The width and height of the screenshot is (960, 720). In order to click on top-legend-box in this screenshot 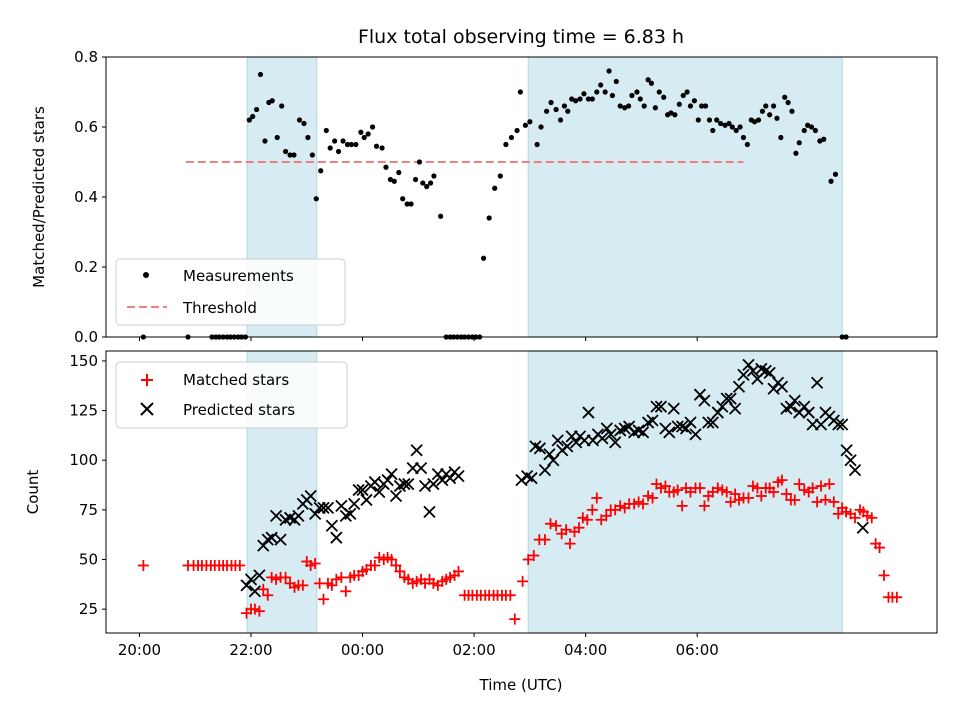, I will do `click(230, 292)`.